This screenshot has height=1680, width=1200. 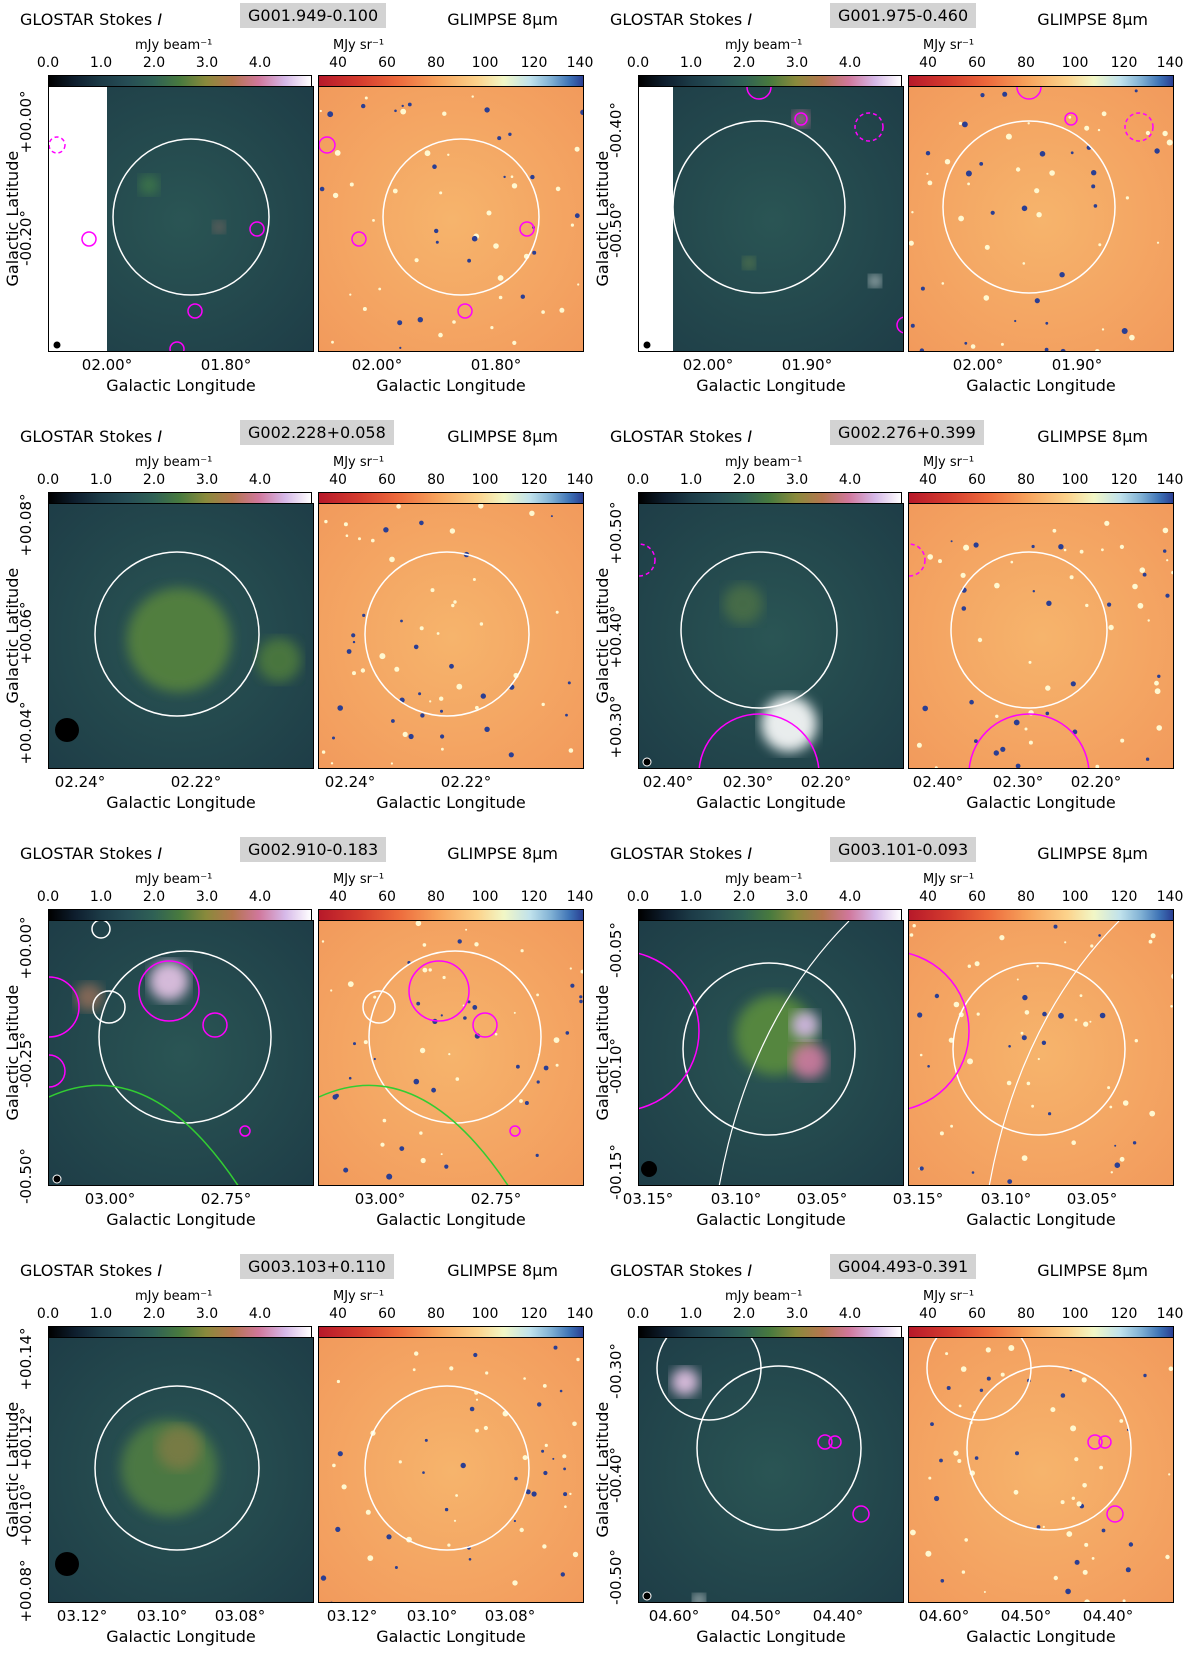 I want to click on colorbar-tick: 4.0, so click(x=260, y=897).